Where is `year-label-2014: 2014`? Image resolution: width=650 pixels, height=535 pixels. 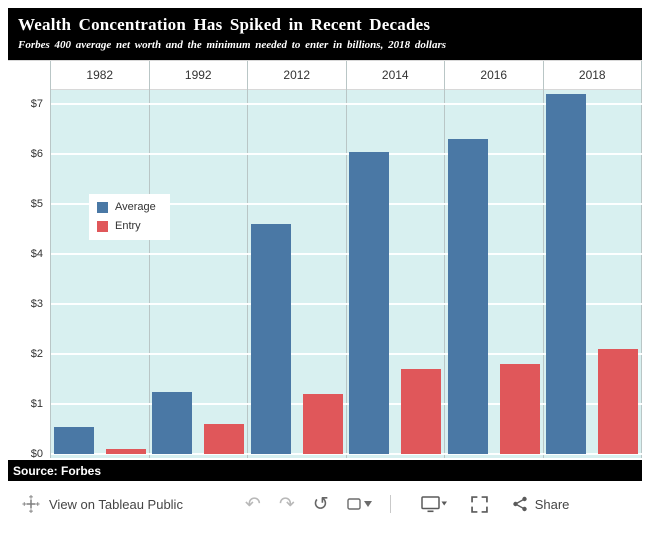
year-label-2014: 2014 is located at coordinates (395, 75).